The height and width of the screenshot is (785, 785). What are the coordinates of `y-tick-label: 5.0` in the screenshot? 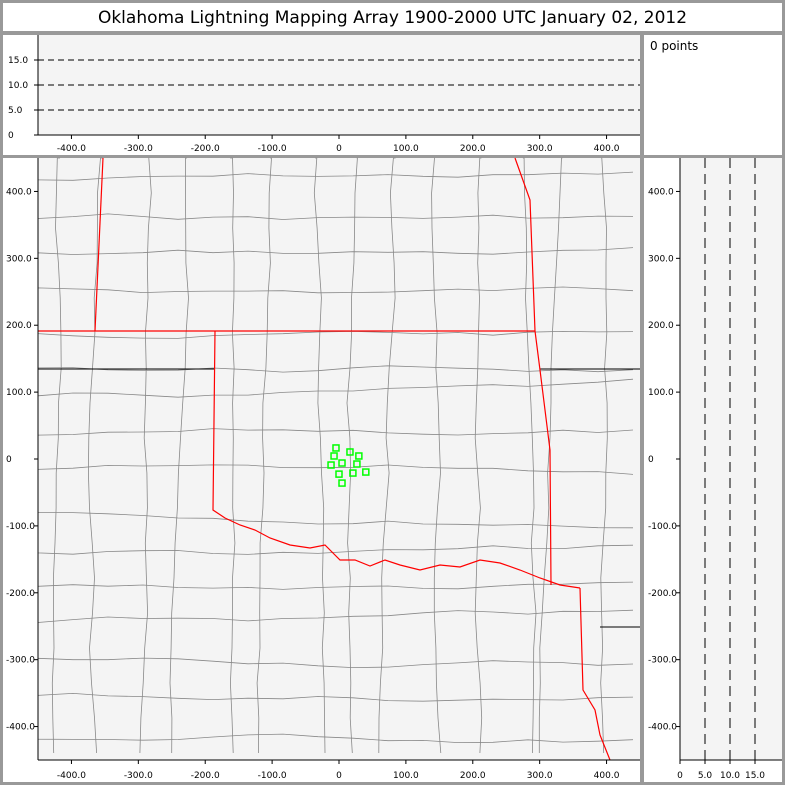 It's located at (15, 111).